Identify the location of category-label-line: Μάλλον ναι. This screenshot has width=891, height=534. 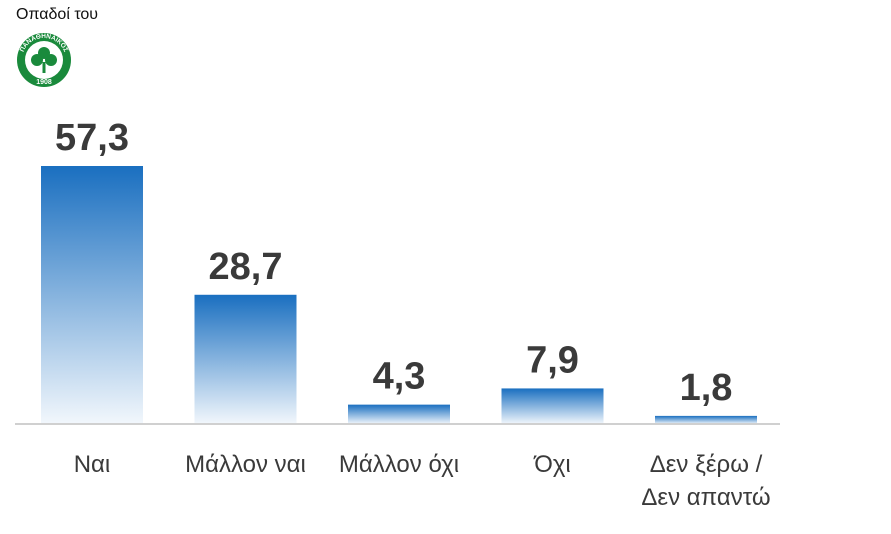
(245, 464).